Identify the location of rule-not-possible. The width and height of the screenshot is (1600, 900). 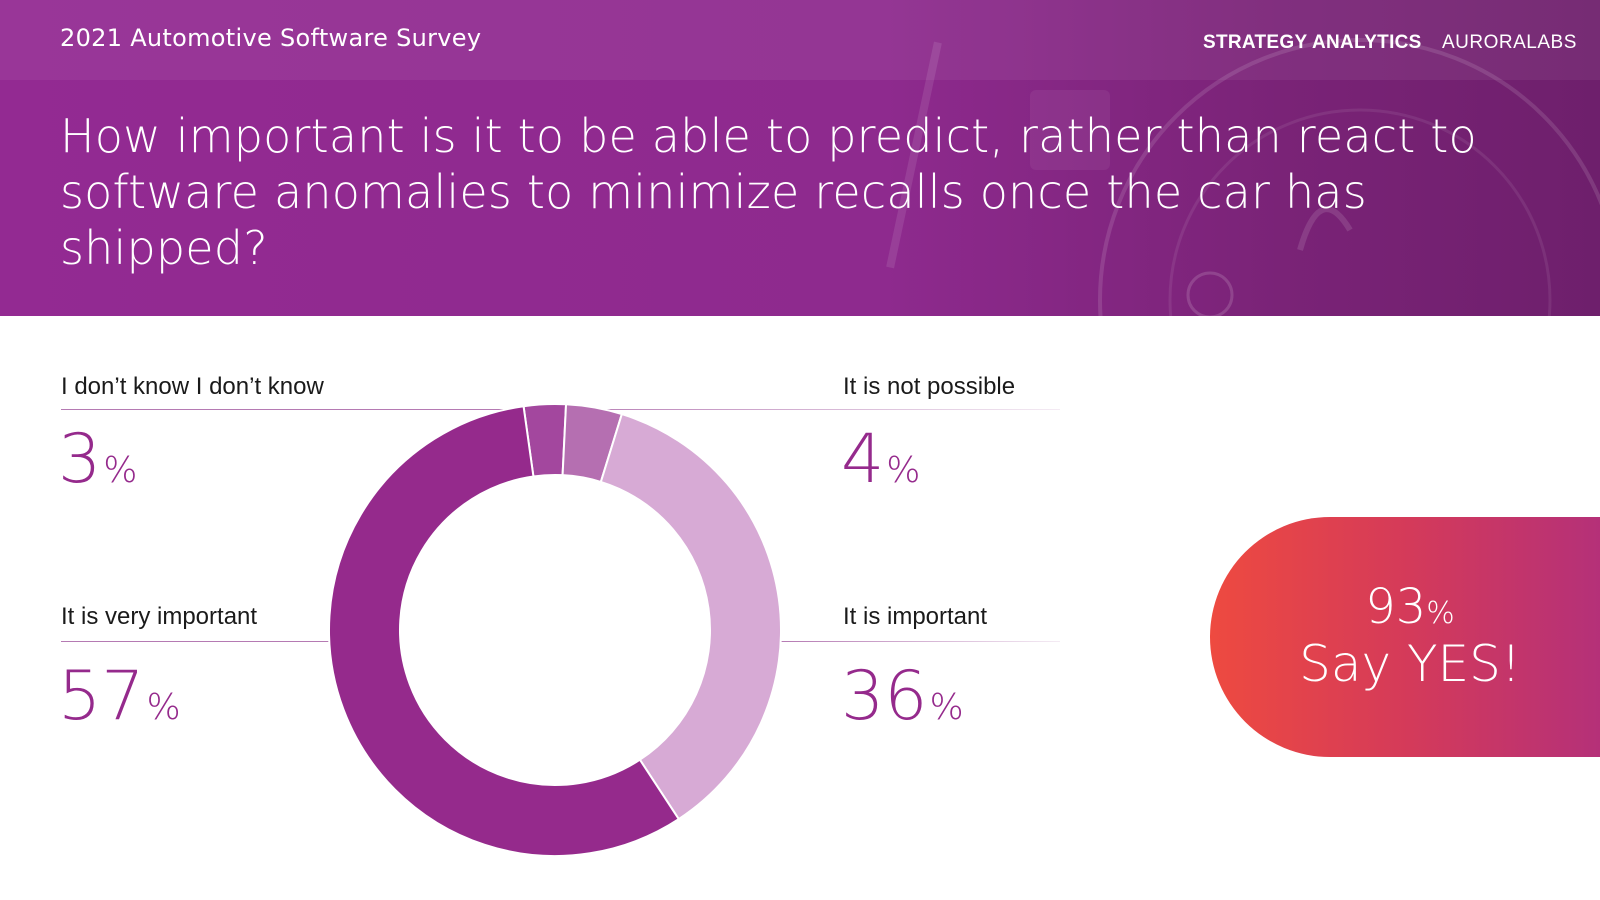
(807, 409).